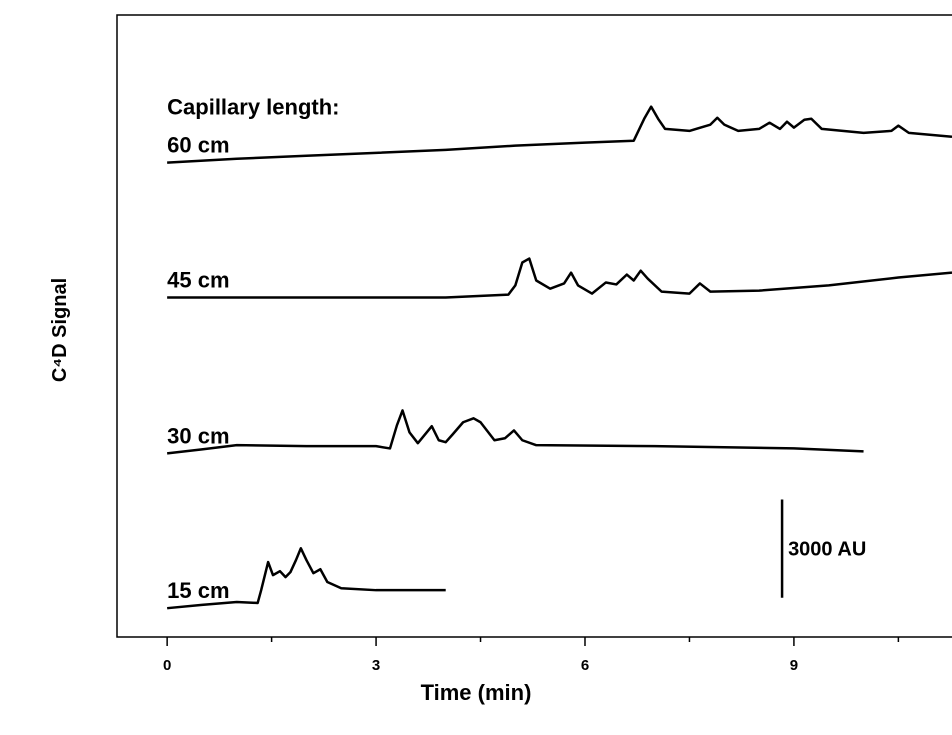  I want to click on x-tick-label: 3, so click(376, 665).